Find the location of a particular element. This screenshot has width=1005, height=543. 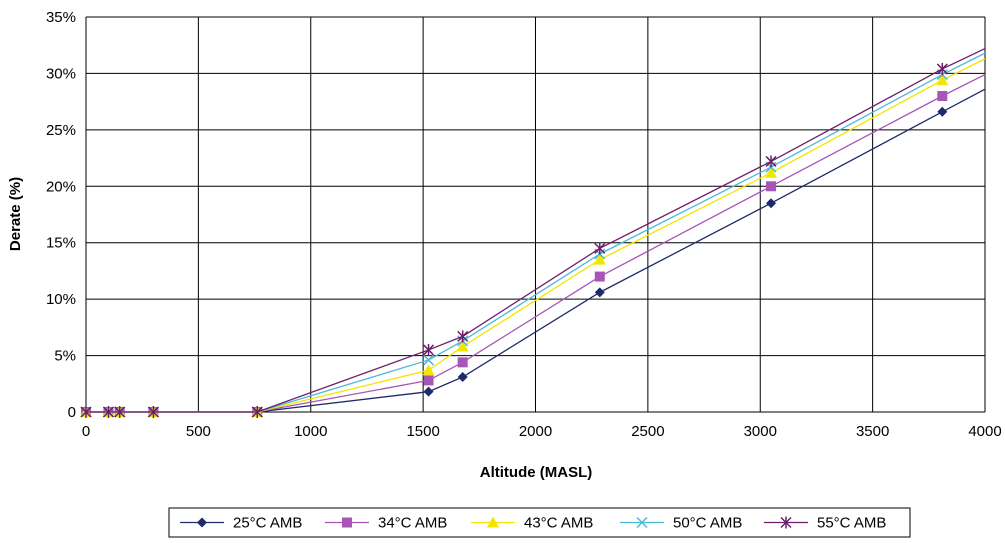

legend-label: 55°C AMB is located at coordinates (851, 523).